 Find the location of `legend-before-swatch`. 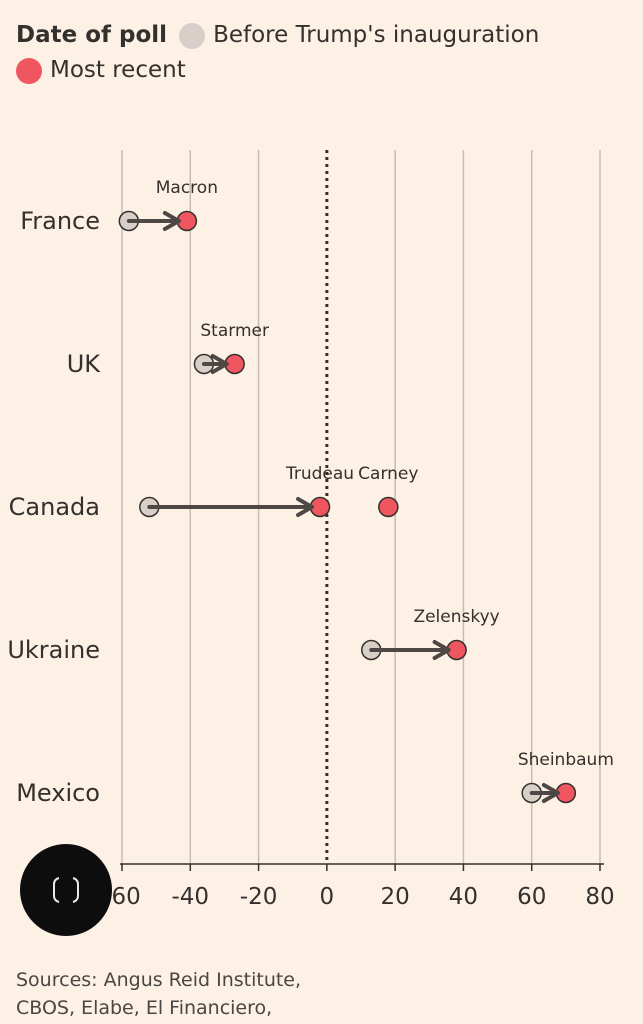

legend-before-swatch is located at coordinates (192, 35).